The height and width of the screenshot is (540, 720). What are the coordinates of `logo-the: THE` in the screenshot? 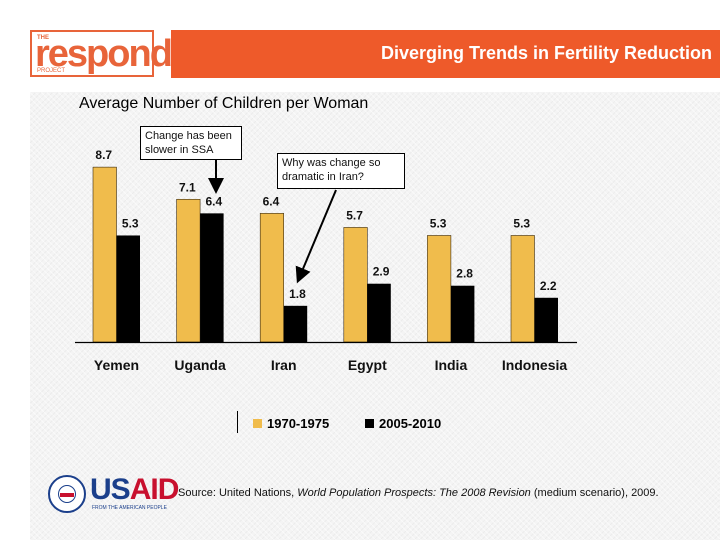 It's located at (43, 38).